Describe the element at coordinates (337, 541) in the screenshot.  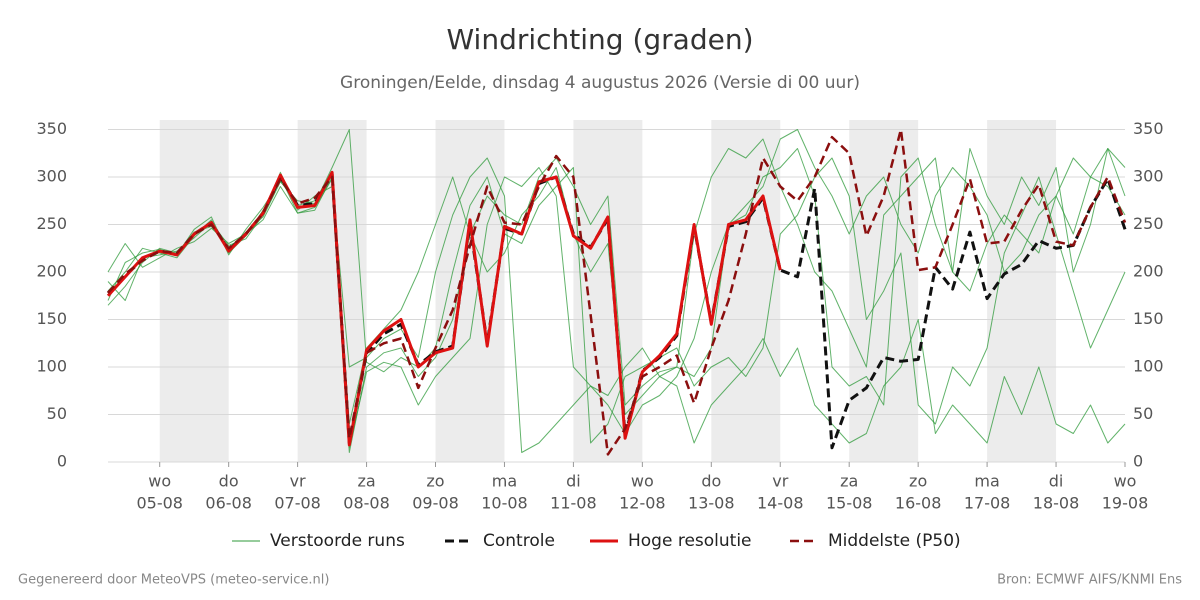
I see `legend-label: Verstoorde runs` at that location.